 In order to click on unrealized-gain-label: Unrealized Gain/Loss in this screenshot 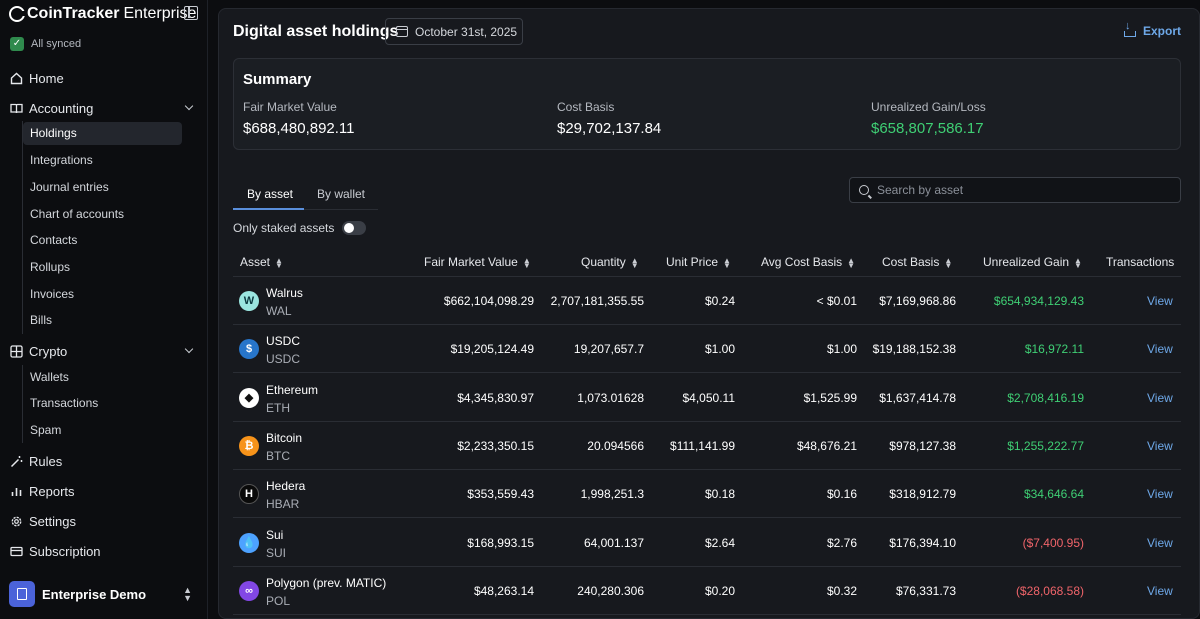, I will do `click(928, 107)`.